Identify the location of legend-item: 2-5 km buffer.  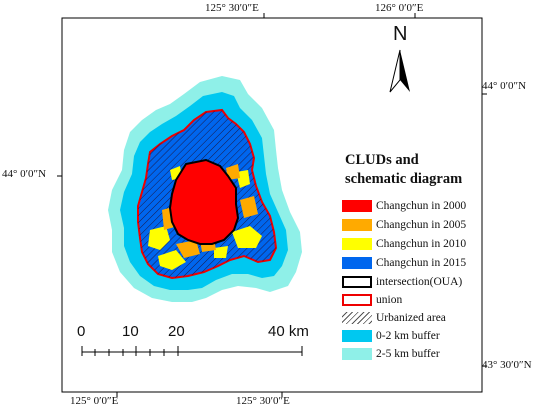
(391, 354).